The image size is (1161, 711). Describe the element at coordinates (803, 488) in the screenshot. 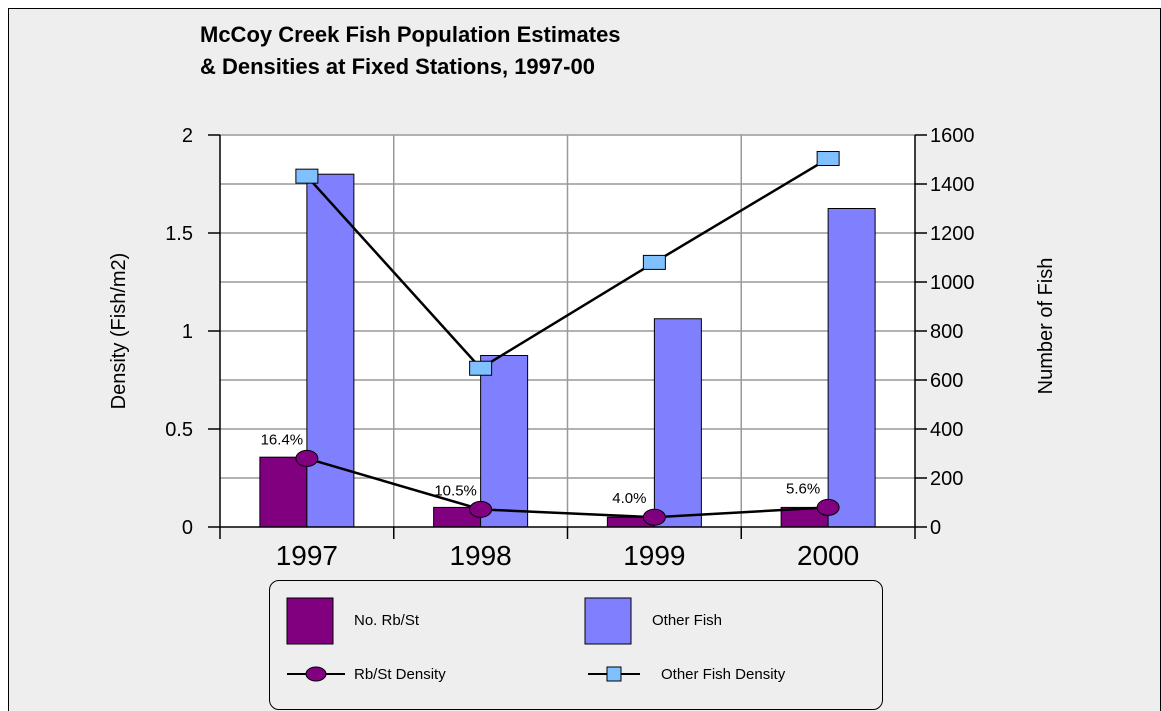

I see `data-label-rbst-density-2000: 5.6%` at that location.